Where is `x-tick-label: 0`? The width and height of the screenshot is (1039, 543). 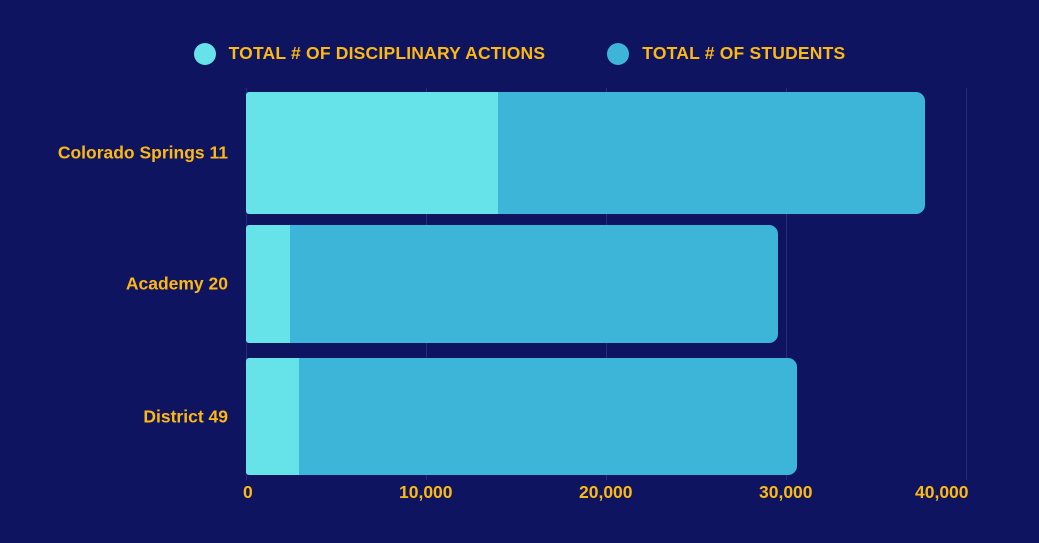
x-tick-label: 0 is located at coordinates (248, 492).